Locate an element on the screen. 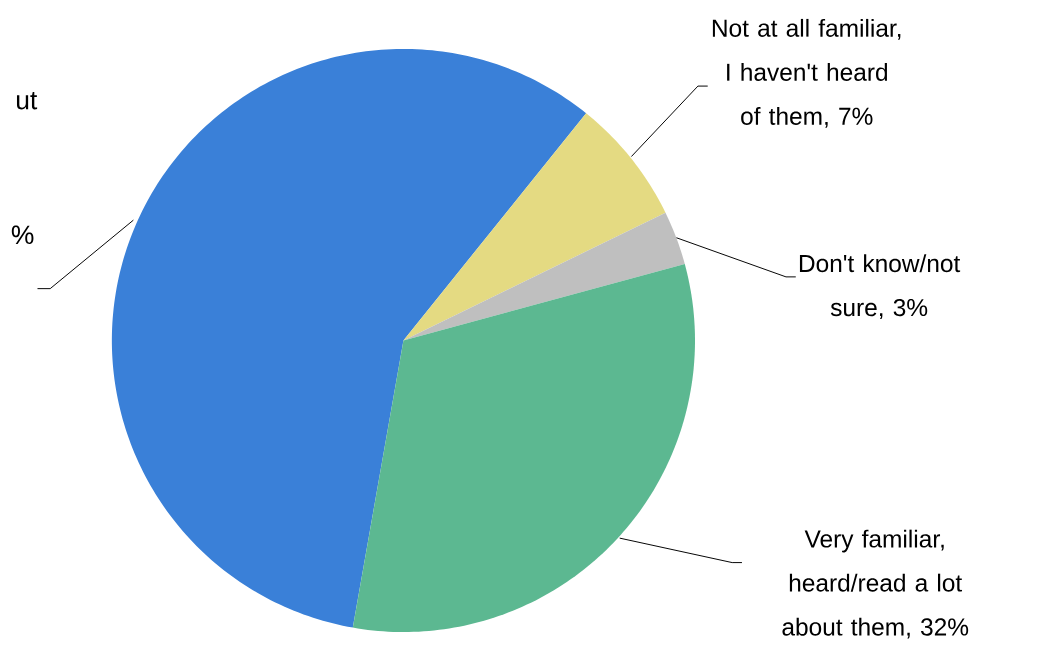  slice-label: ut is located at coordinates (27, 101).